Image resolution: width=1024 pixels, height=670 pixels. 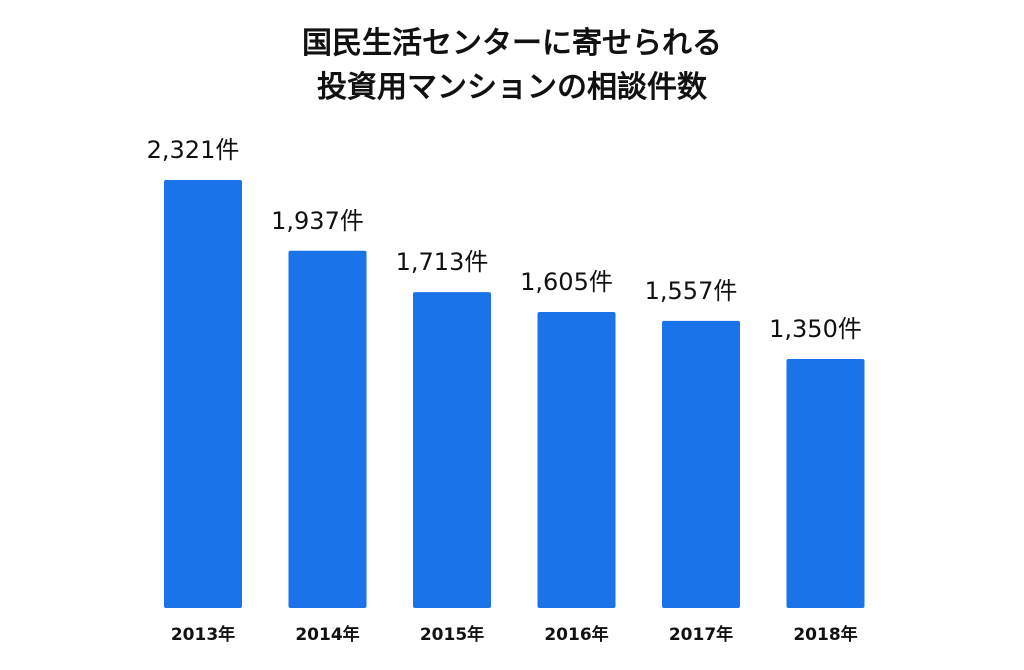 What do you see at coordinates (442, 262) in the screenshot?
I see `value-label-2: 1,713件` at bounding box center [442, 262].